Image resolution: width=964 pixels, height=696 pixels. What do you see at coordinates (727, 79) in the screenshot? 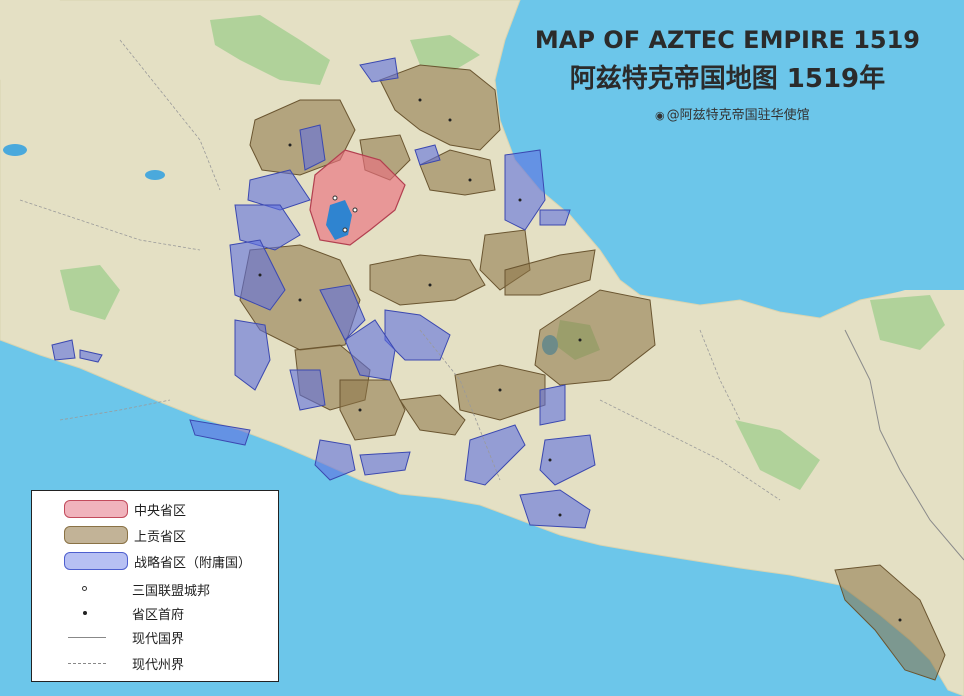
I see `map-title-zh: 阿兹特克帝国地图 1519年` at bounding box center [727, 79].